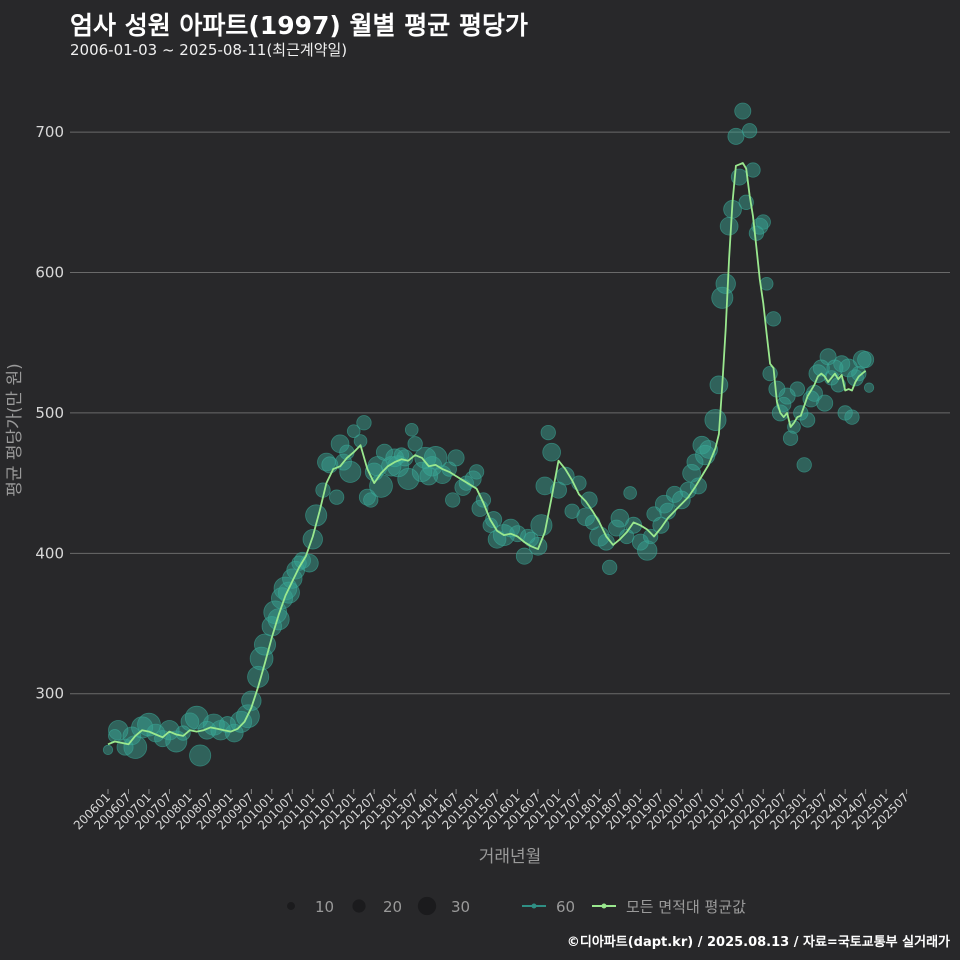 The height and width of the screenshot is (960, 960). What do you see at coordinates (392, 907) in the screenshot?
I see `legend-size-label: 20` at bounding box center [392, 907].